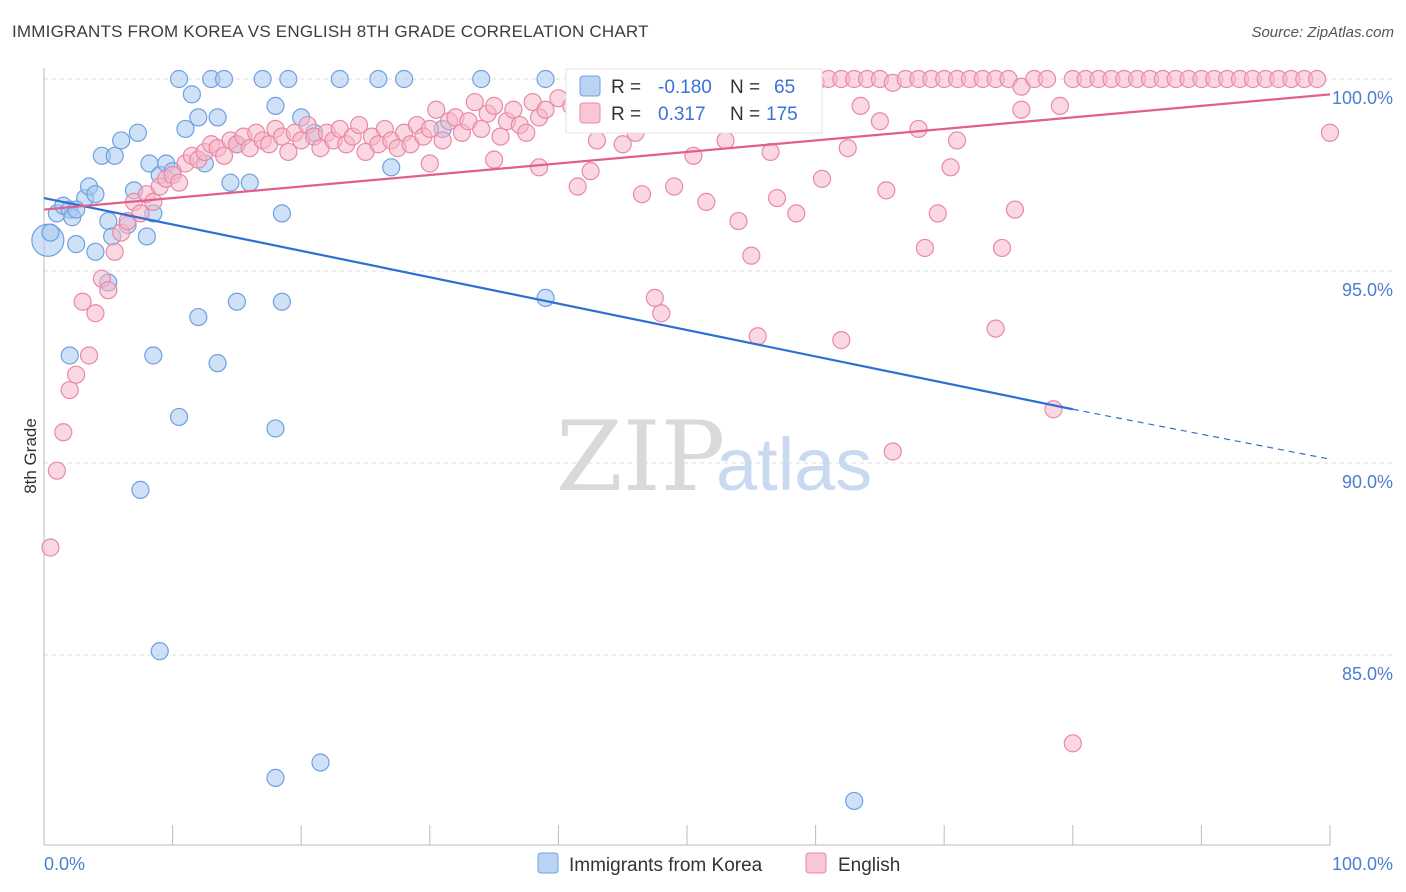  Describe the element at coordinates (1362, 386) in the screenshot. I see `y-tick-labels: 100.0% 95.0% 90.0% 85.0%` at that location.